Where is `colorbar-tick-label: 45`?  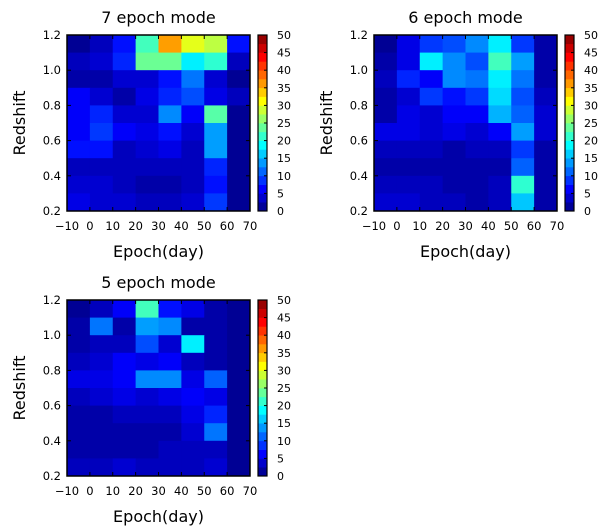
colorbar-tick-label: 45 is located at coordinates (284, 318).